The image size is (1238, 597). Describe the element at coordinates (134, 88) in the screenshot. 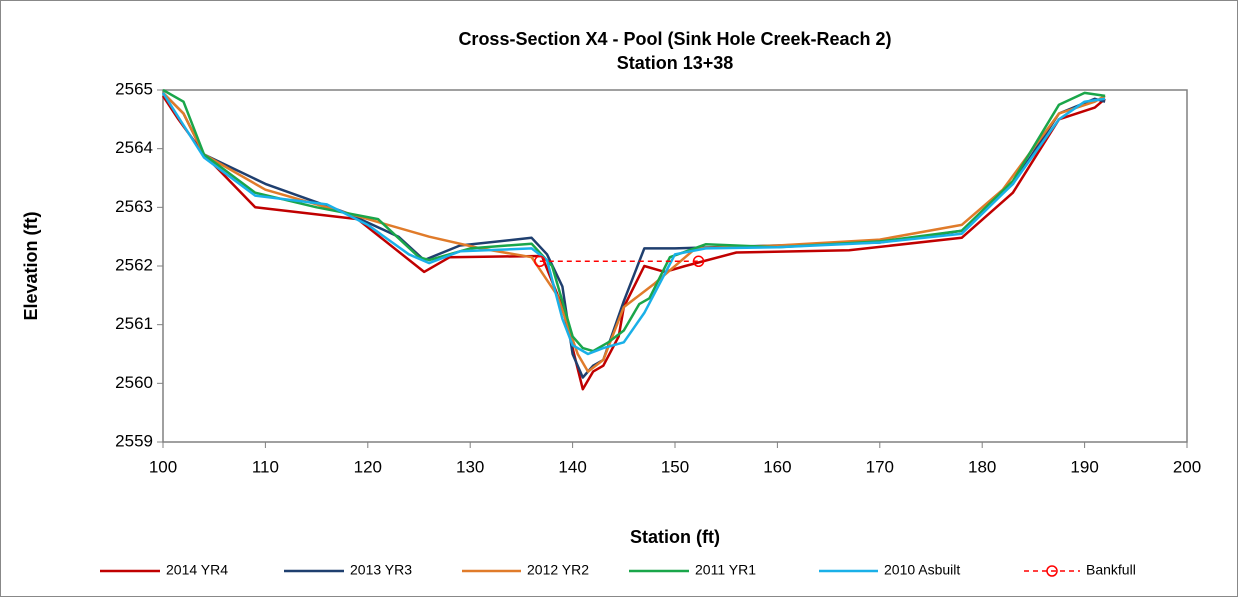

I see `y-tick-label: 2565` at that location.